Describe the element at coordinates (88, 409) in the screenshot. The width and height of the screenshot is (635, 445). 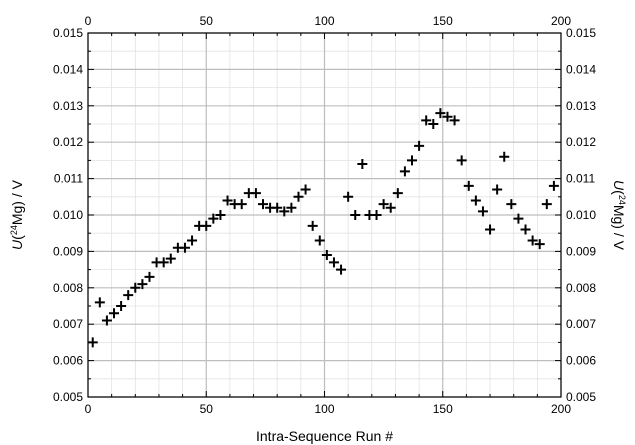
I see `x-tick-label-bottom: 0` at that location.